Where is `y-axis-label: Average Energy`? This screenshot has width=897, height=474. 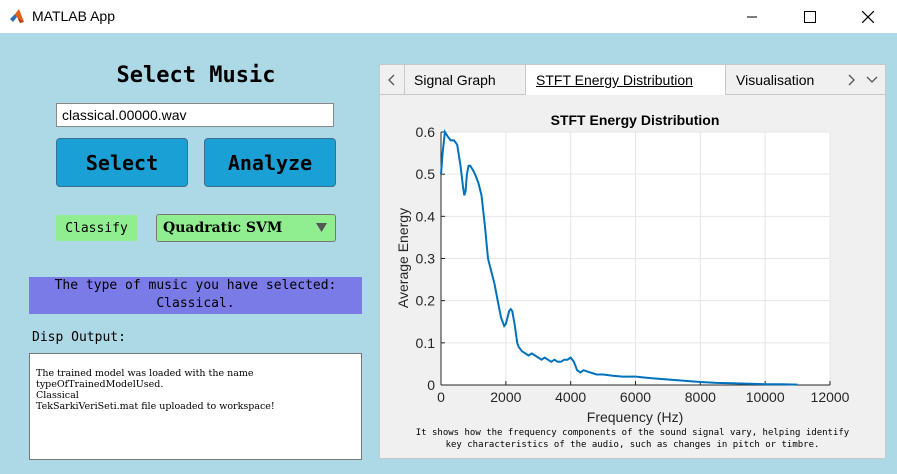 y-axis-label: Average Energy is located at coordinates (403, 258).